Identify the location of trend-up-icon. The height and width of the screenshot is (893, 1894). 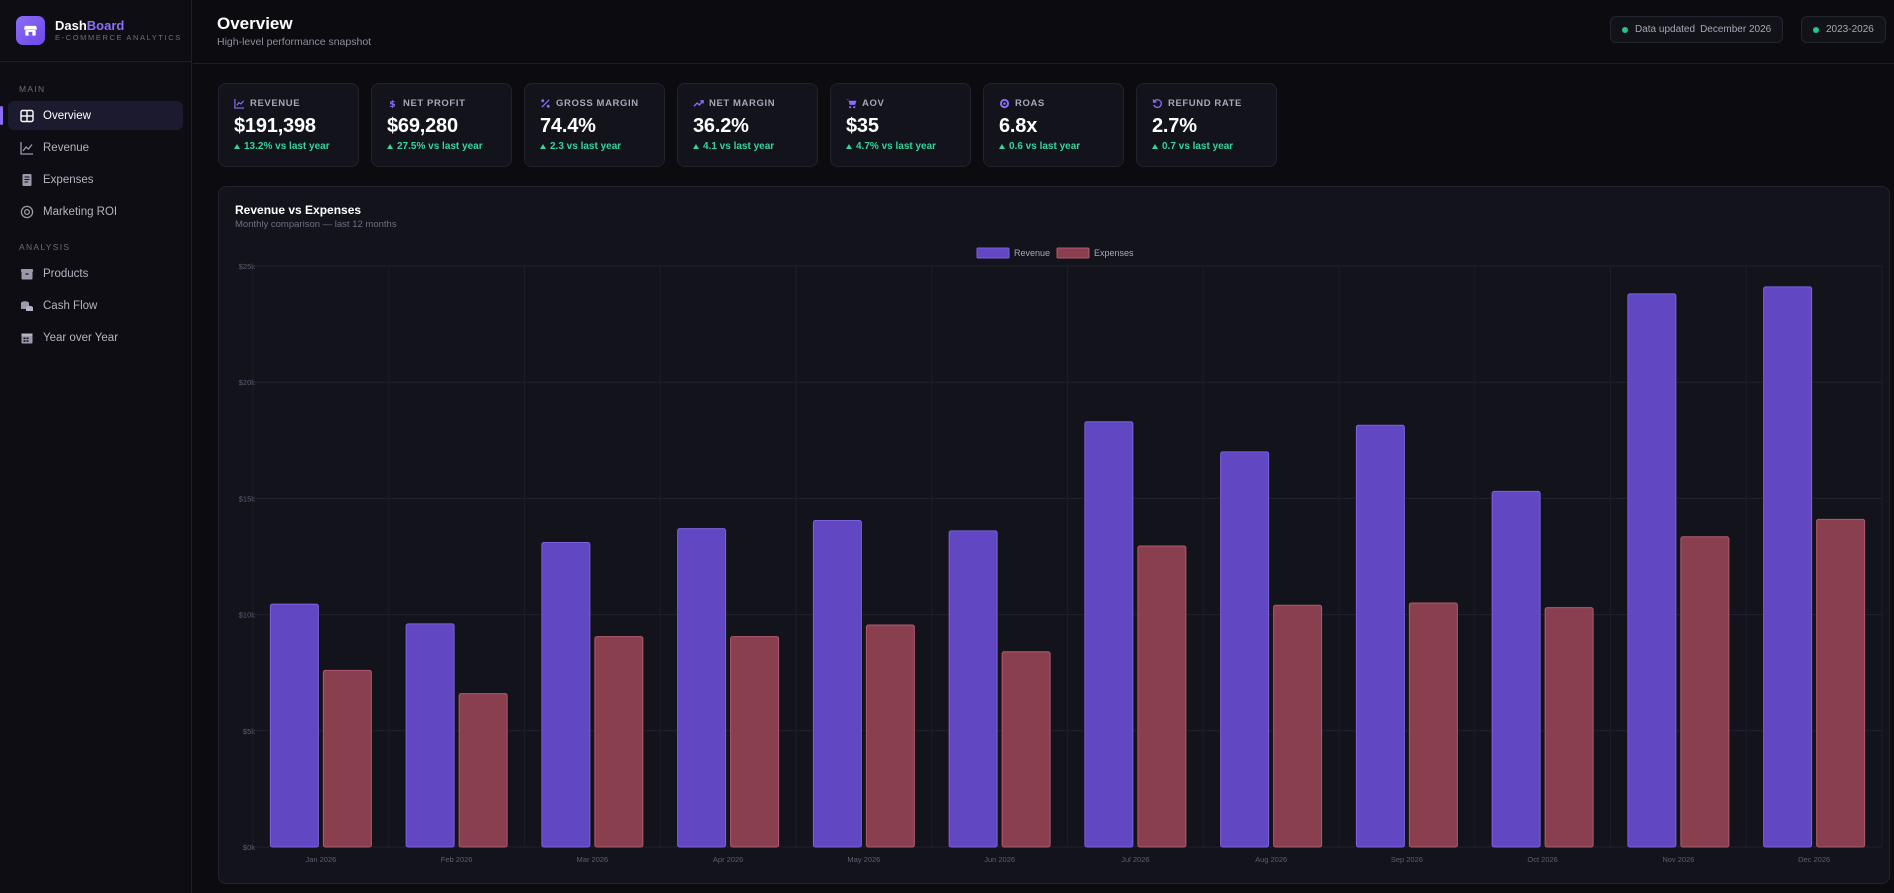
(698, 103).